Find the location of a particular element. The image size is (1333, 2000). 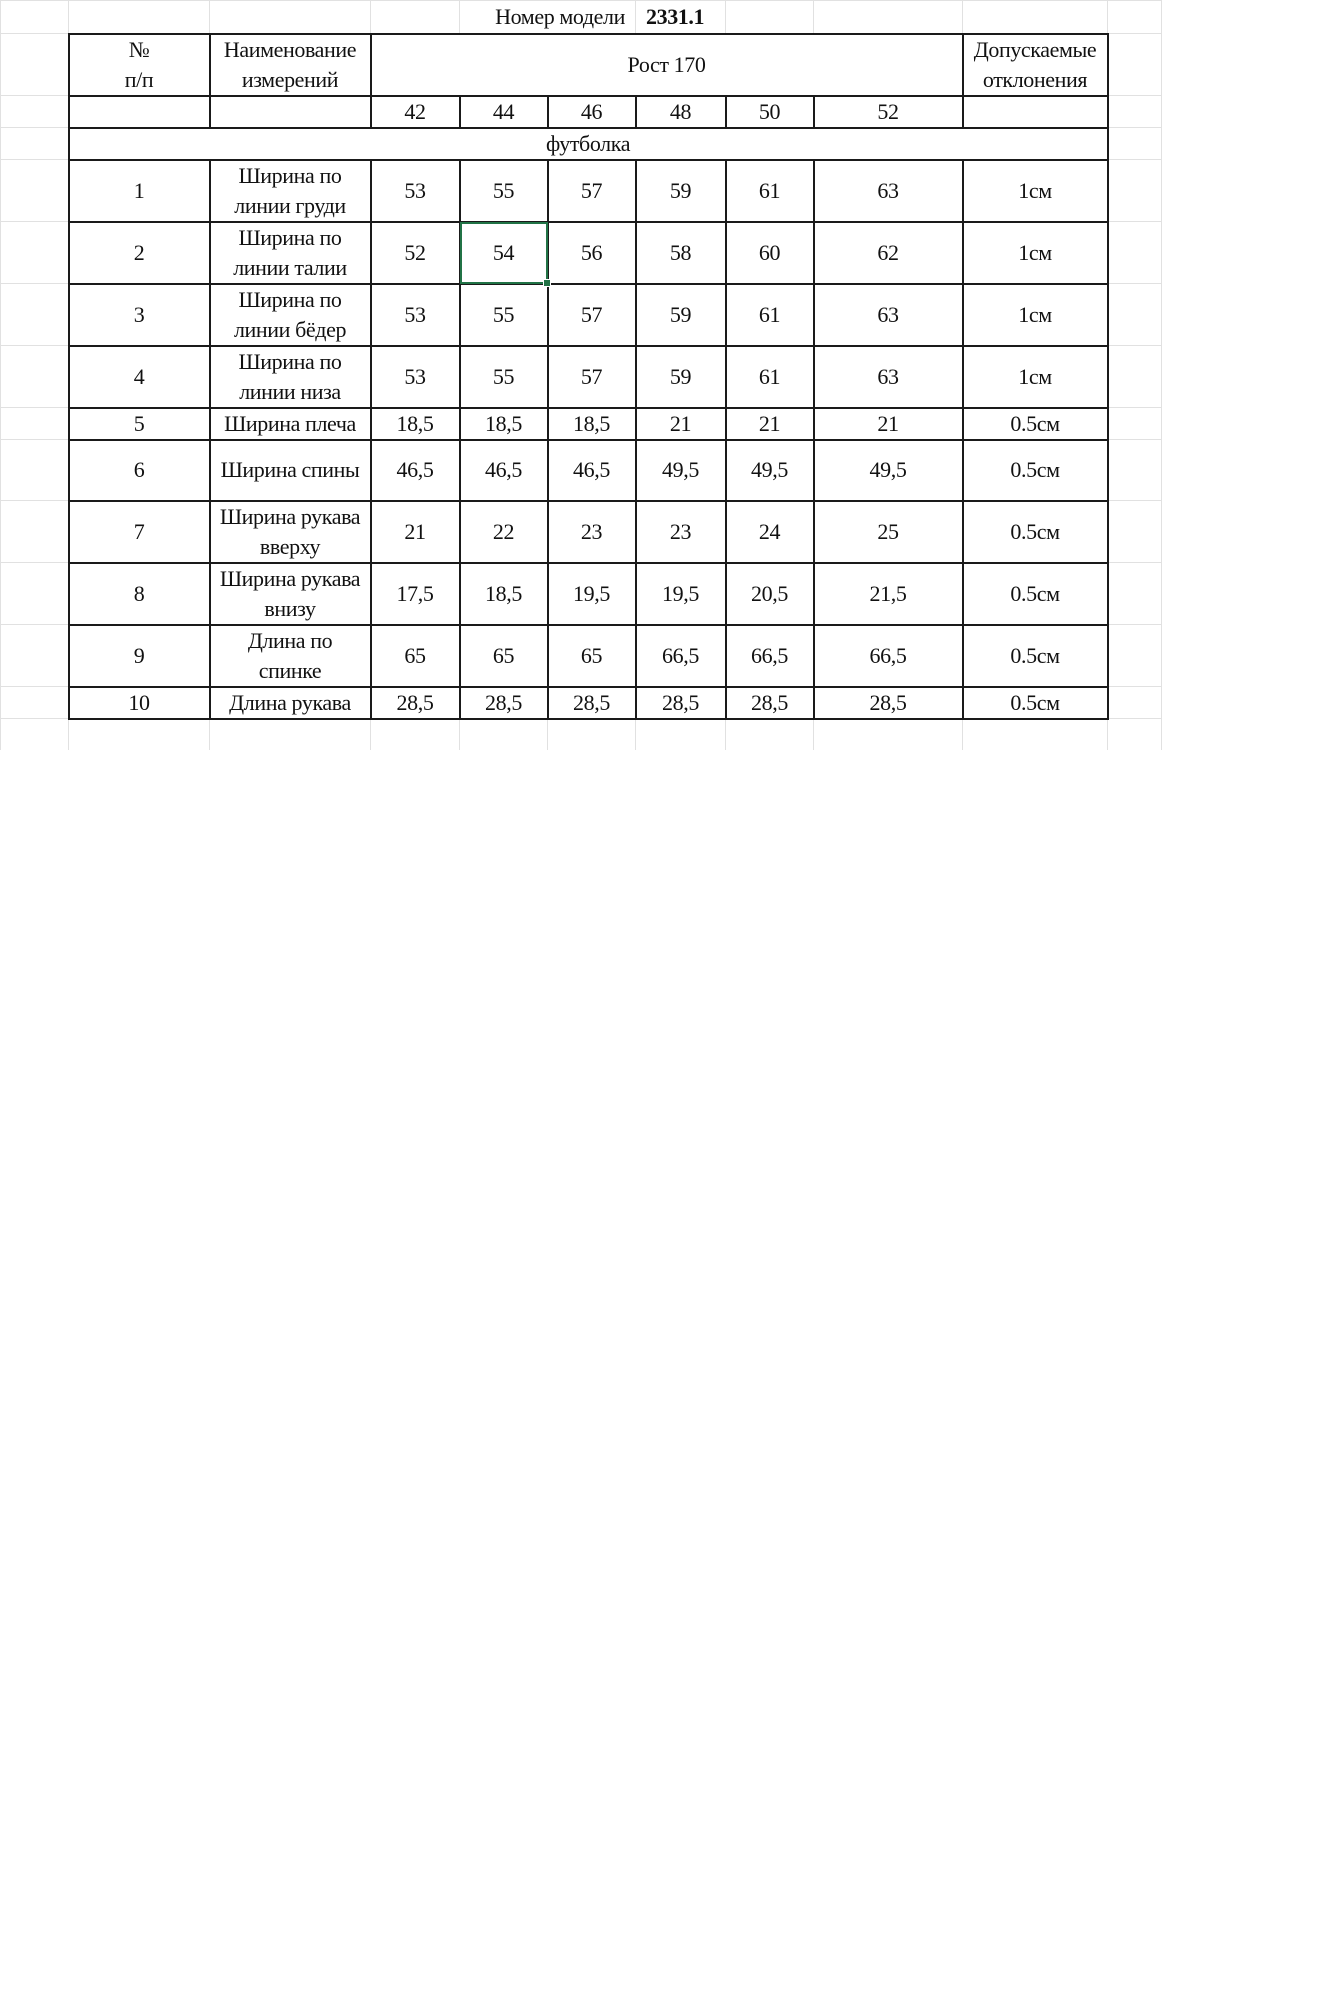

row-number: 3 is located at coordinates (139, 314).